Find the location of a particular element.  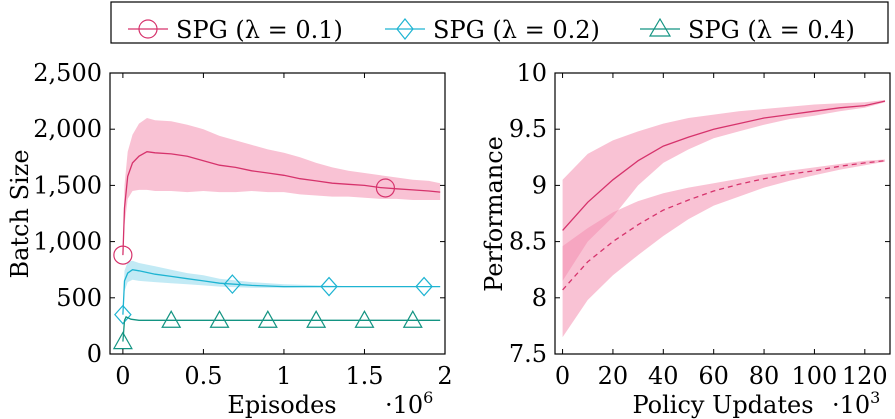

performance-xtick-label: 120 is located at coordinates (865, 376).